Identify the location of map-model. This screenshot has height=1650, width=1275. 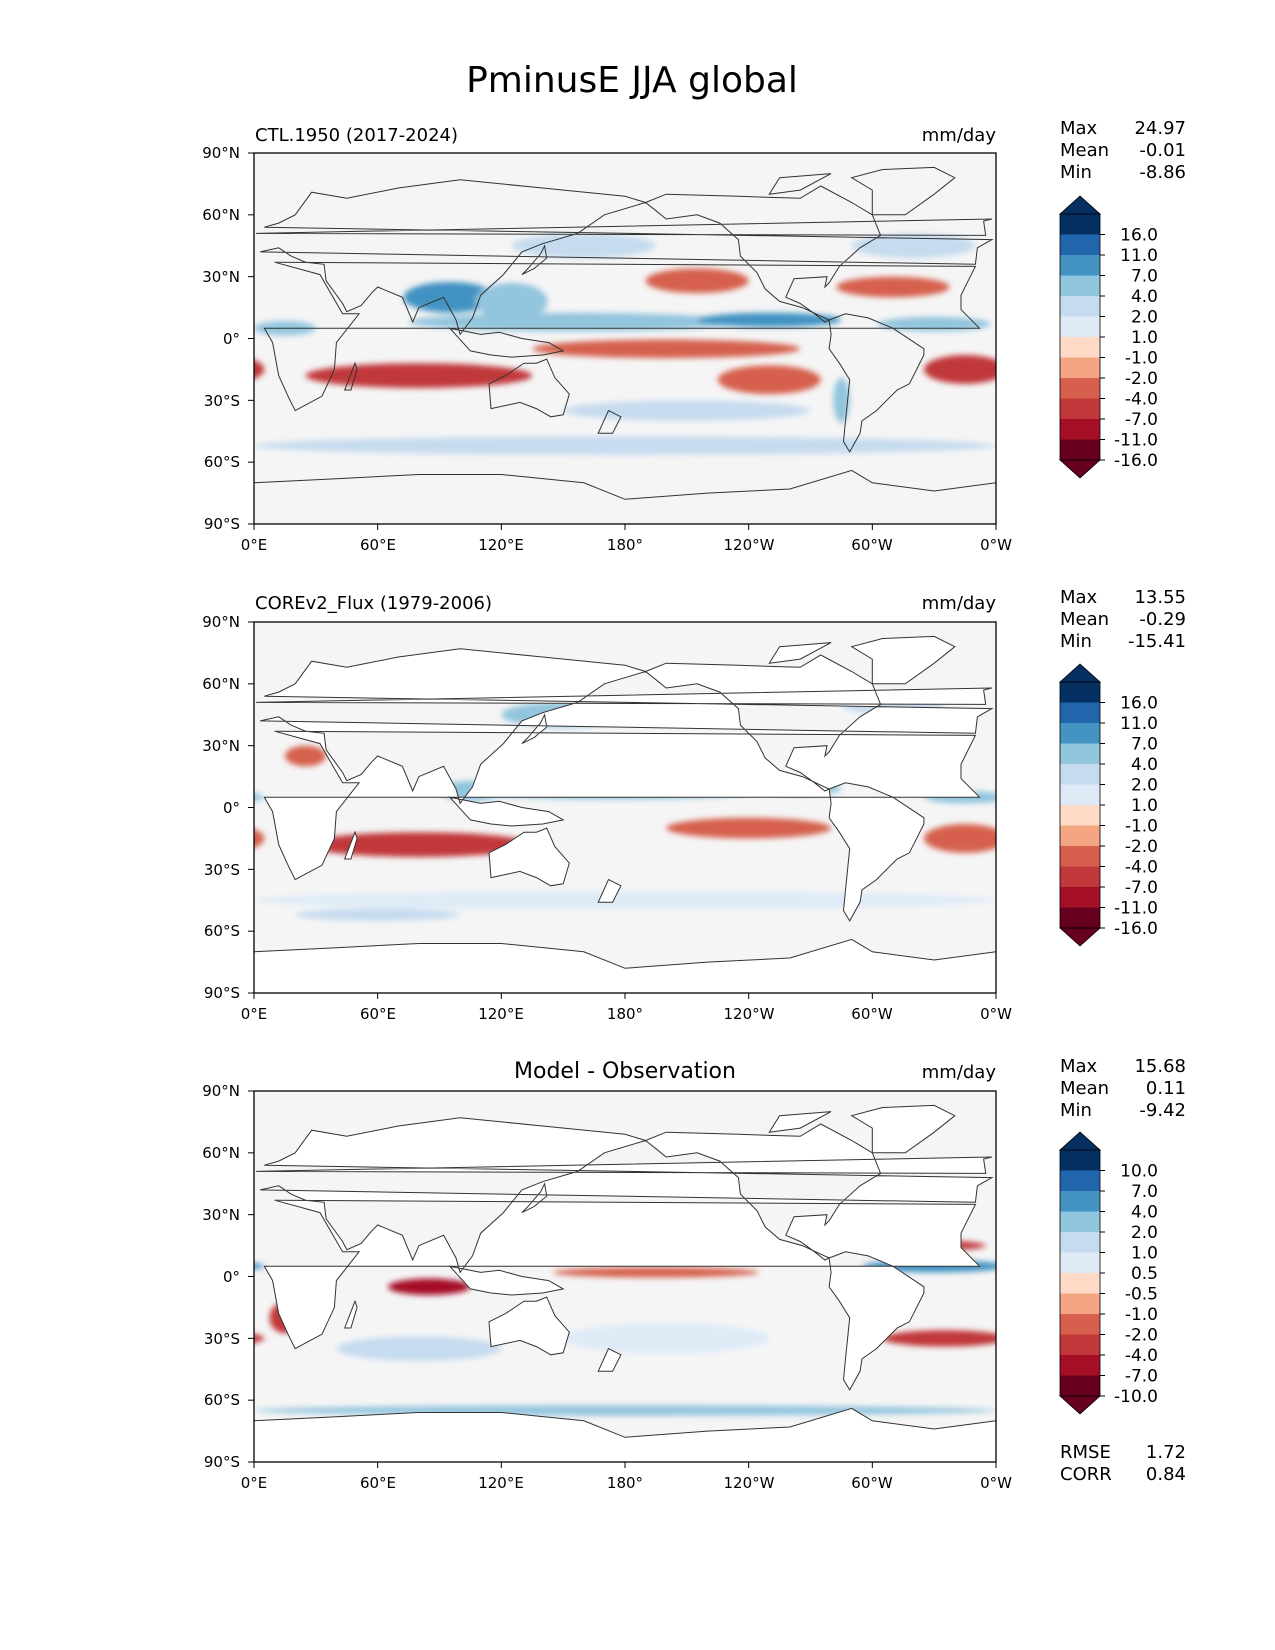
(622, 341).